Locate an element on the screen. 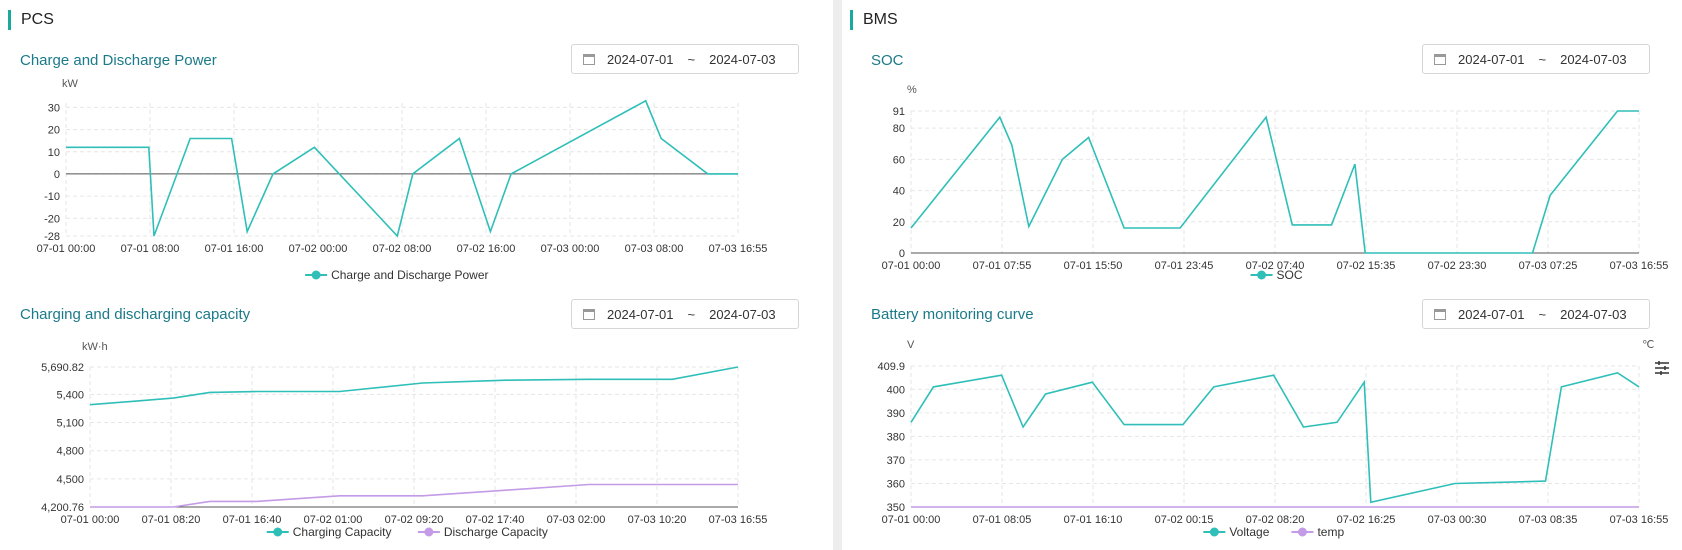 Image resolution: width=1682 pixels, height=550 pixels. series-line-charge-and-discharge-power is located at coordinates (402, 168).